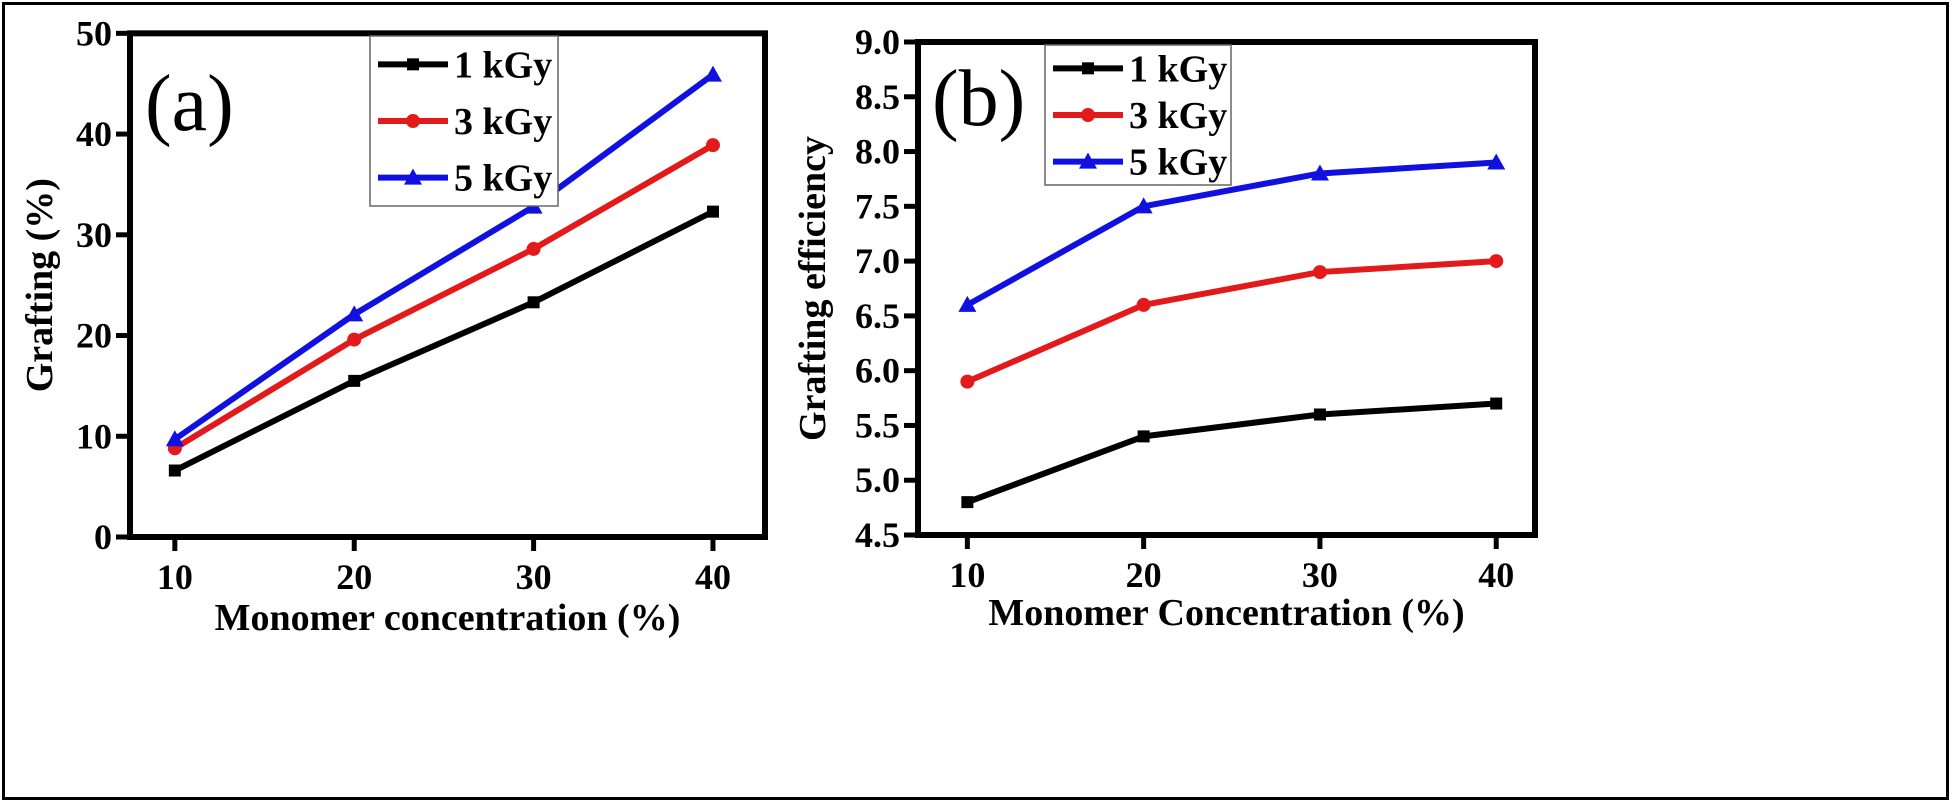 This screenshot has width=1955, height=806. What do you see at coordinates (94, 33) in the screenshot?
I see `y-tick-label: 50` at bounding box center [94, 33].